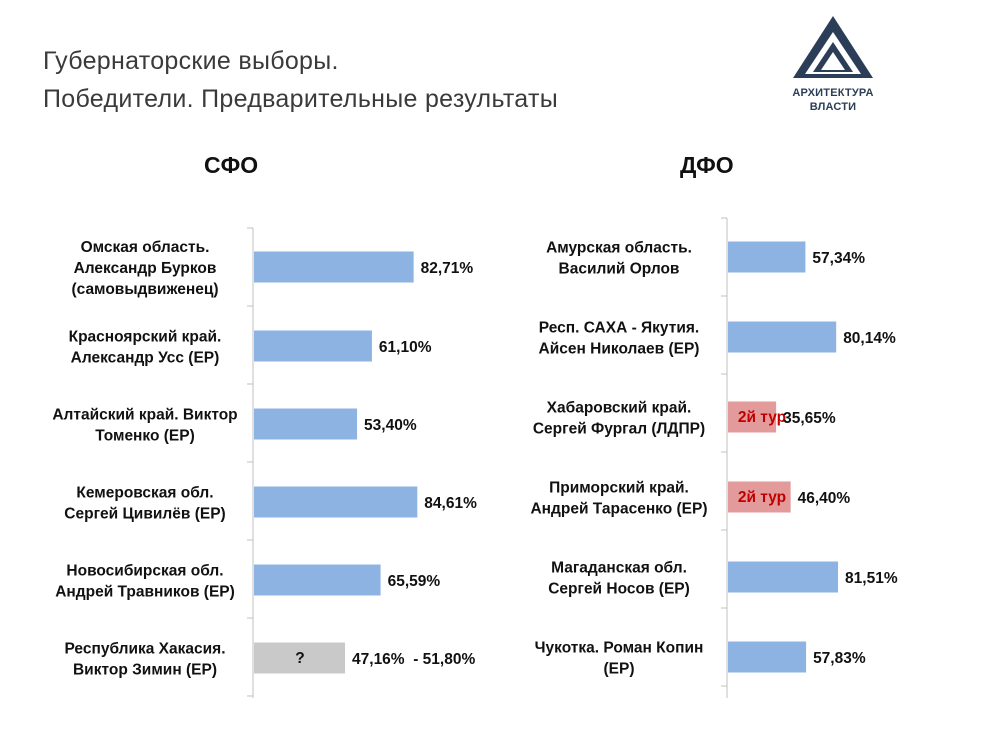 The height and width of the screenshot is (735, 983). Describe the element at coordinates (619, 349) in the screenshot. I see `dfo-category-label-line: Айсен Николаев (ЕР)` at that location.